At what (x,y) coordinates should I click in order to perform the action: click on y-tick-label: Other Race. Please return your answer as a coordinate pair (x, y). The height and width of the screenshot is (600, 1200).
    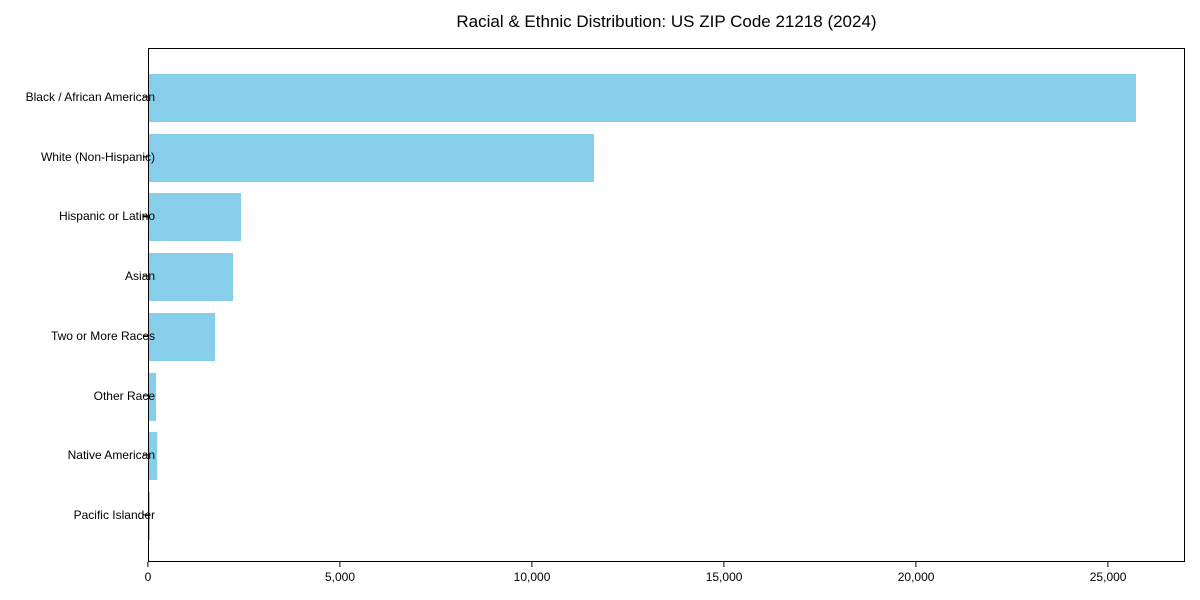
    Looking at the image, I should click on (124, 395).